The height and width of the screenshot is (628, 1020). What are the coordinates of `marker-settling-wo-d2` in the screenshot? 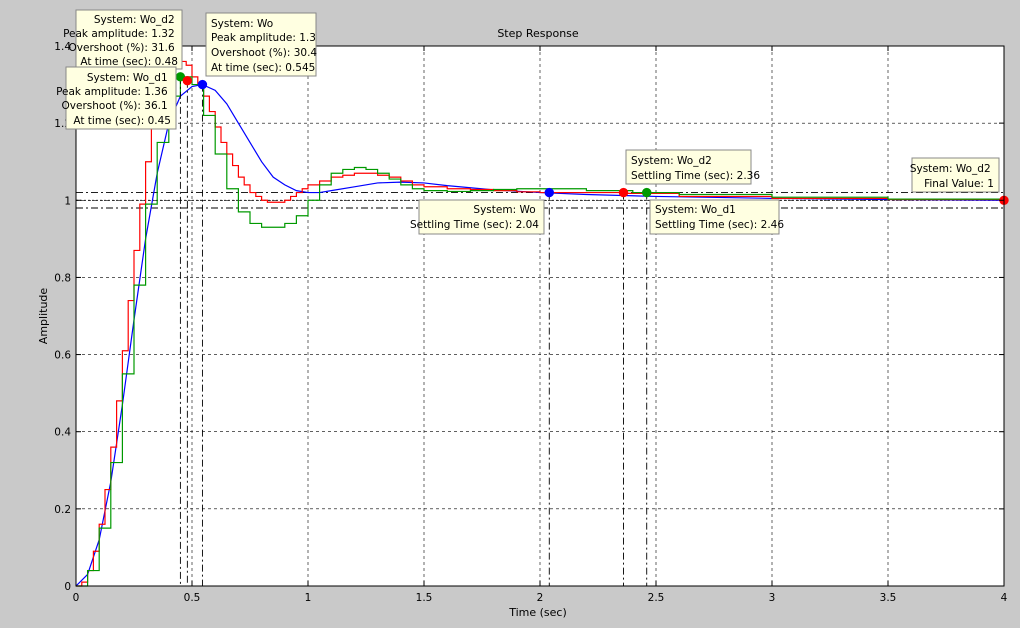 It's located at (647, 192).